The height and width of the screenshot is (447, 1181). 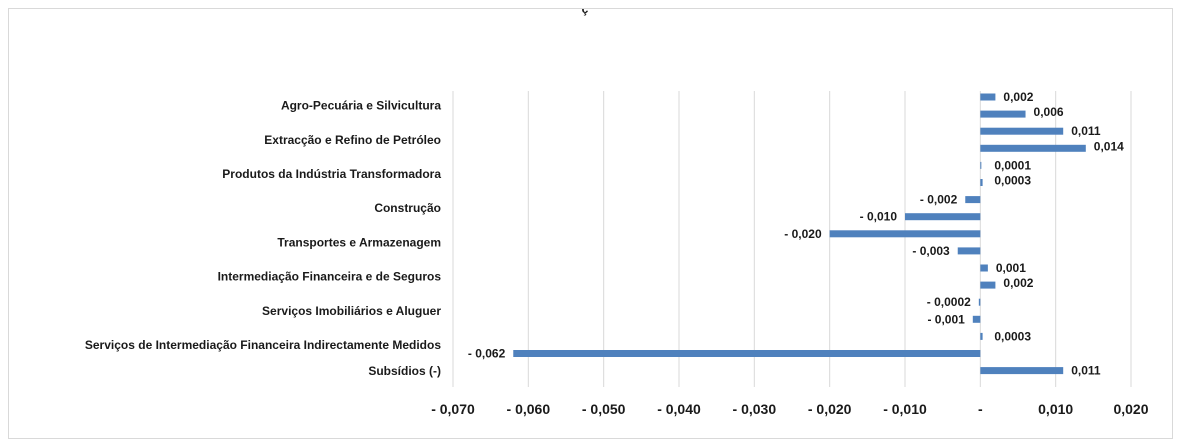 What do you see at coordinates (487, 354) in the screenshot?
I see `data-label: - 0,062` at bounding box center [487, 354].